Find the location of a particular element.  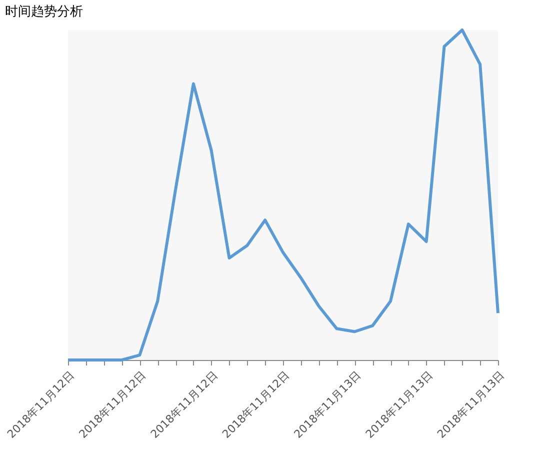

chart-title: 时间趋势分析 is located at coordinates (44, 12).